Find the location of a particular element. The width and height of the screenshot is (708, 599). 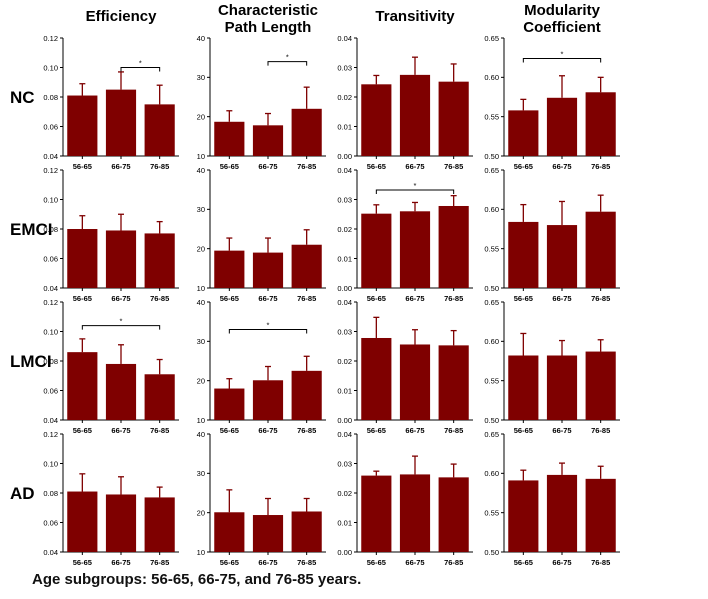

nc-mod-ytick-label: 0.55 is located at coordinates (491, 116).